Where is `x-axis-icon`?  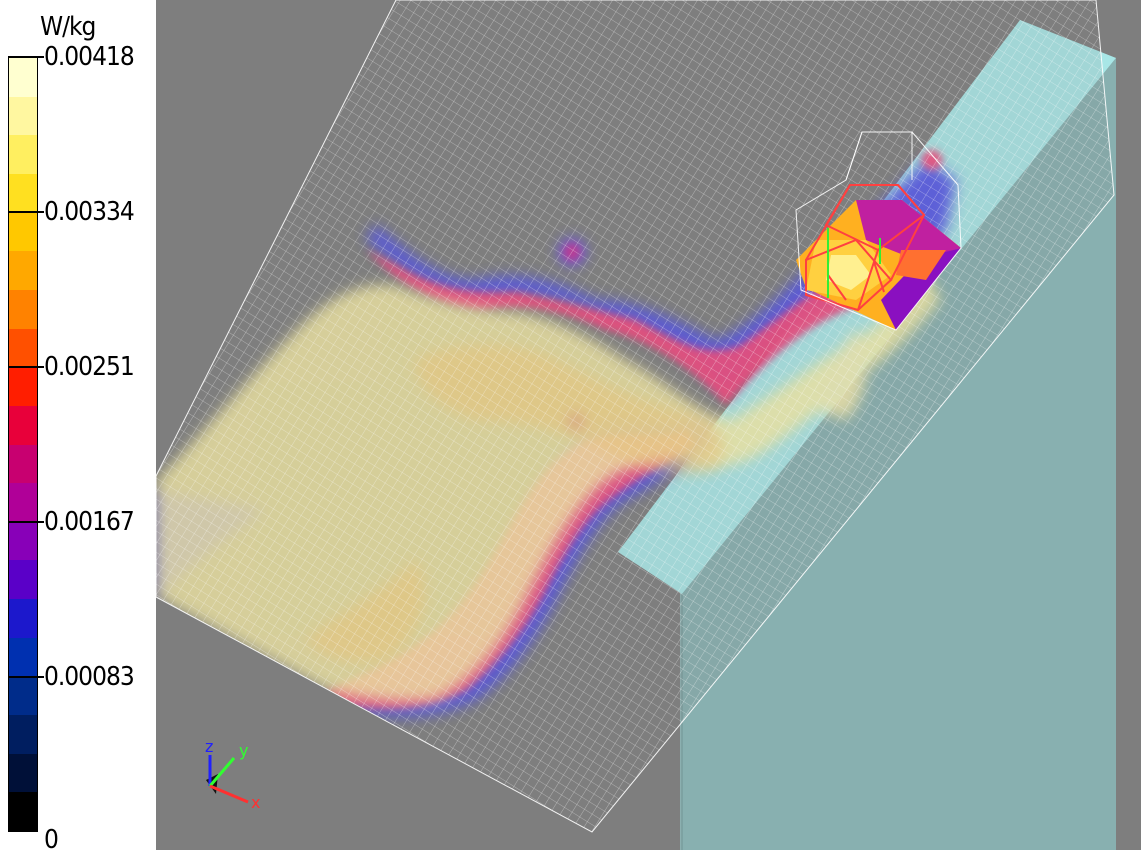
x-axis-icon is located at coordinates (229, 794).